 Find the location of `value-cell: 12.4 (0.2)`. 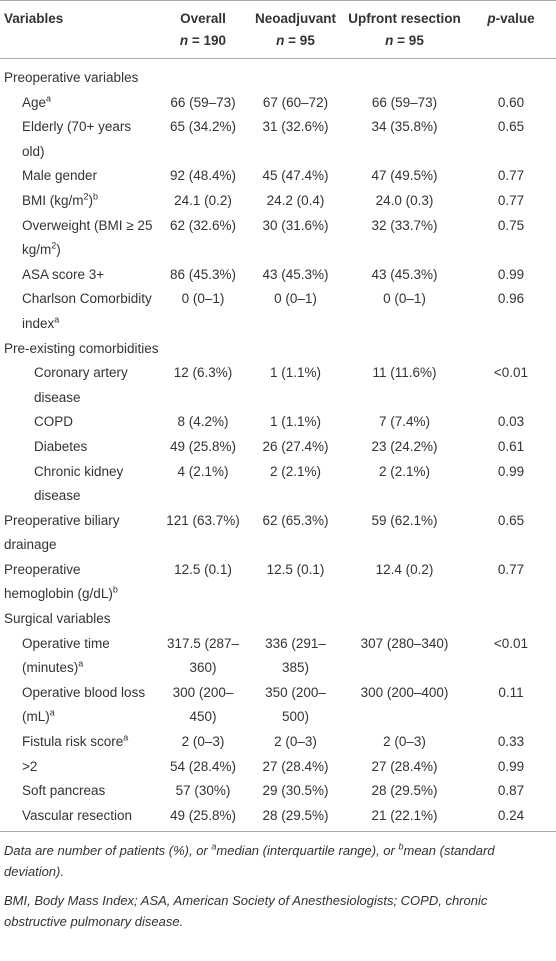

value-cell: 12.4 (0.2) is located at coordinates (404, 569).